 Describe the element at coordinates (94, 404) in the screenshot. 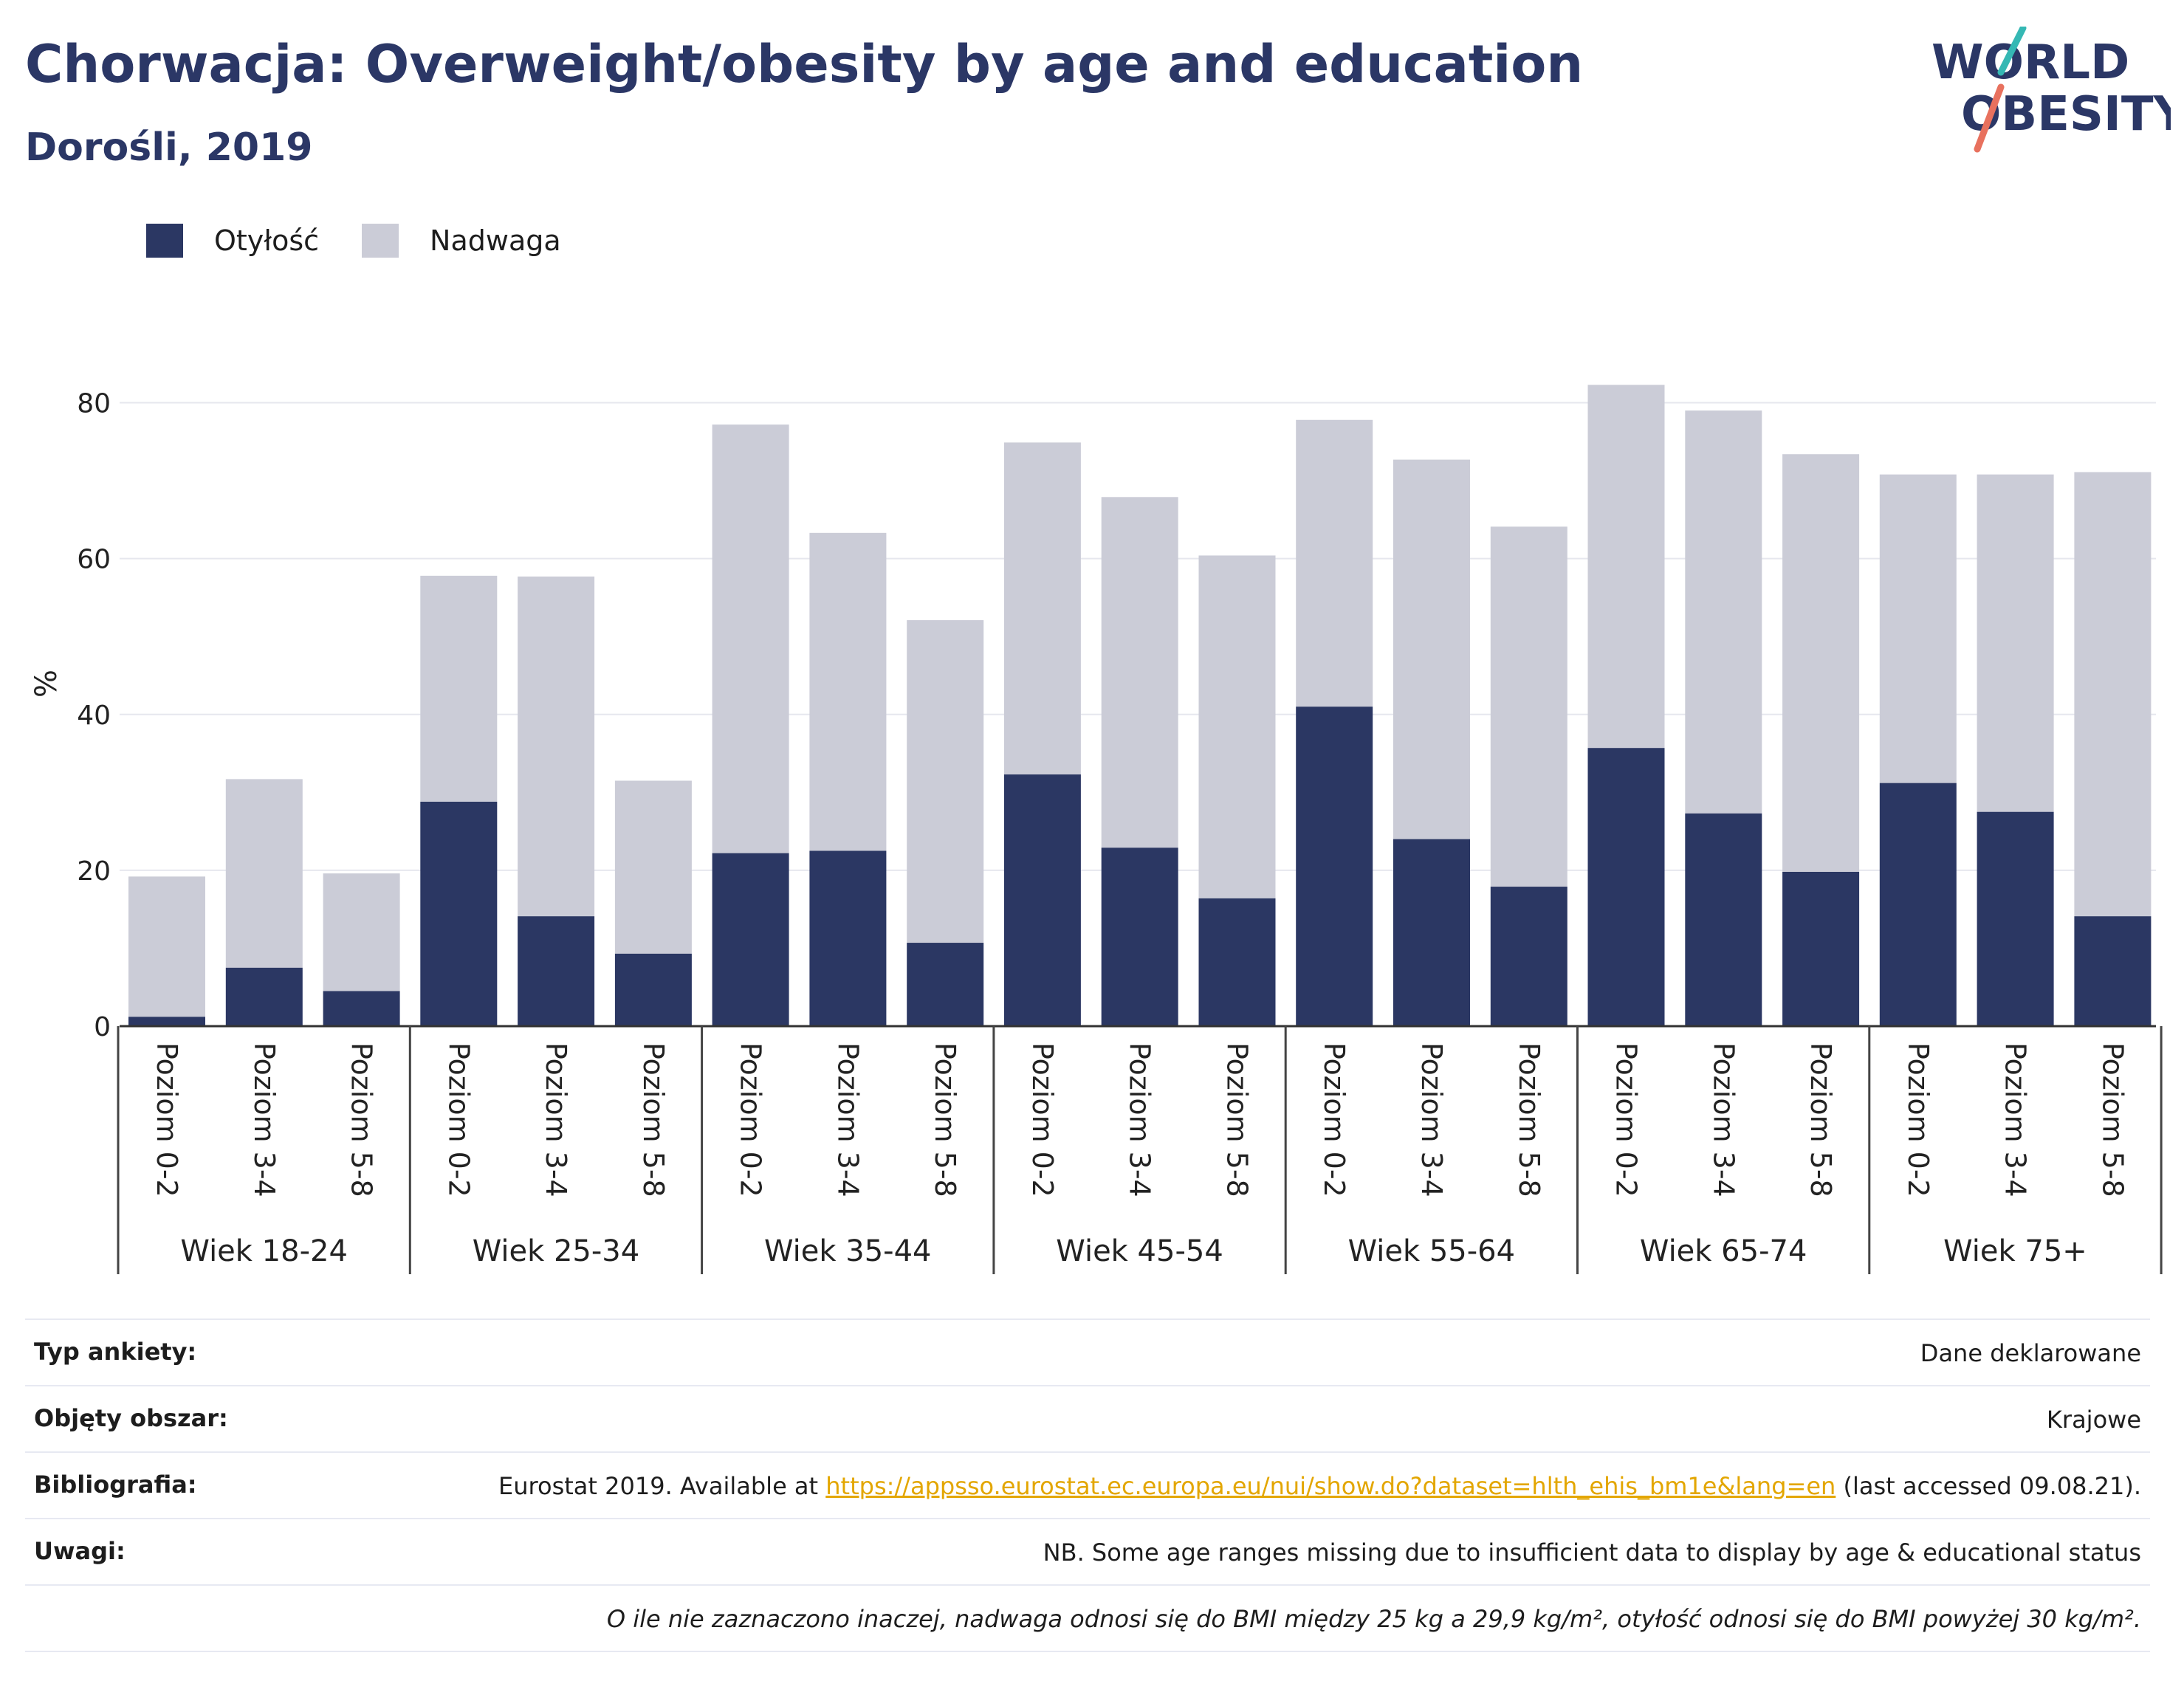

I see `y-tick-label: 80` at that location.